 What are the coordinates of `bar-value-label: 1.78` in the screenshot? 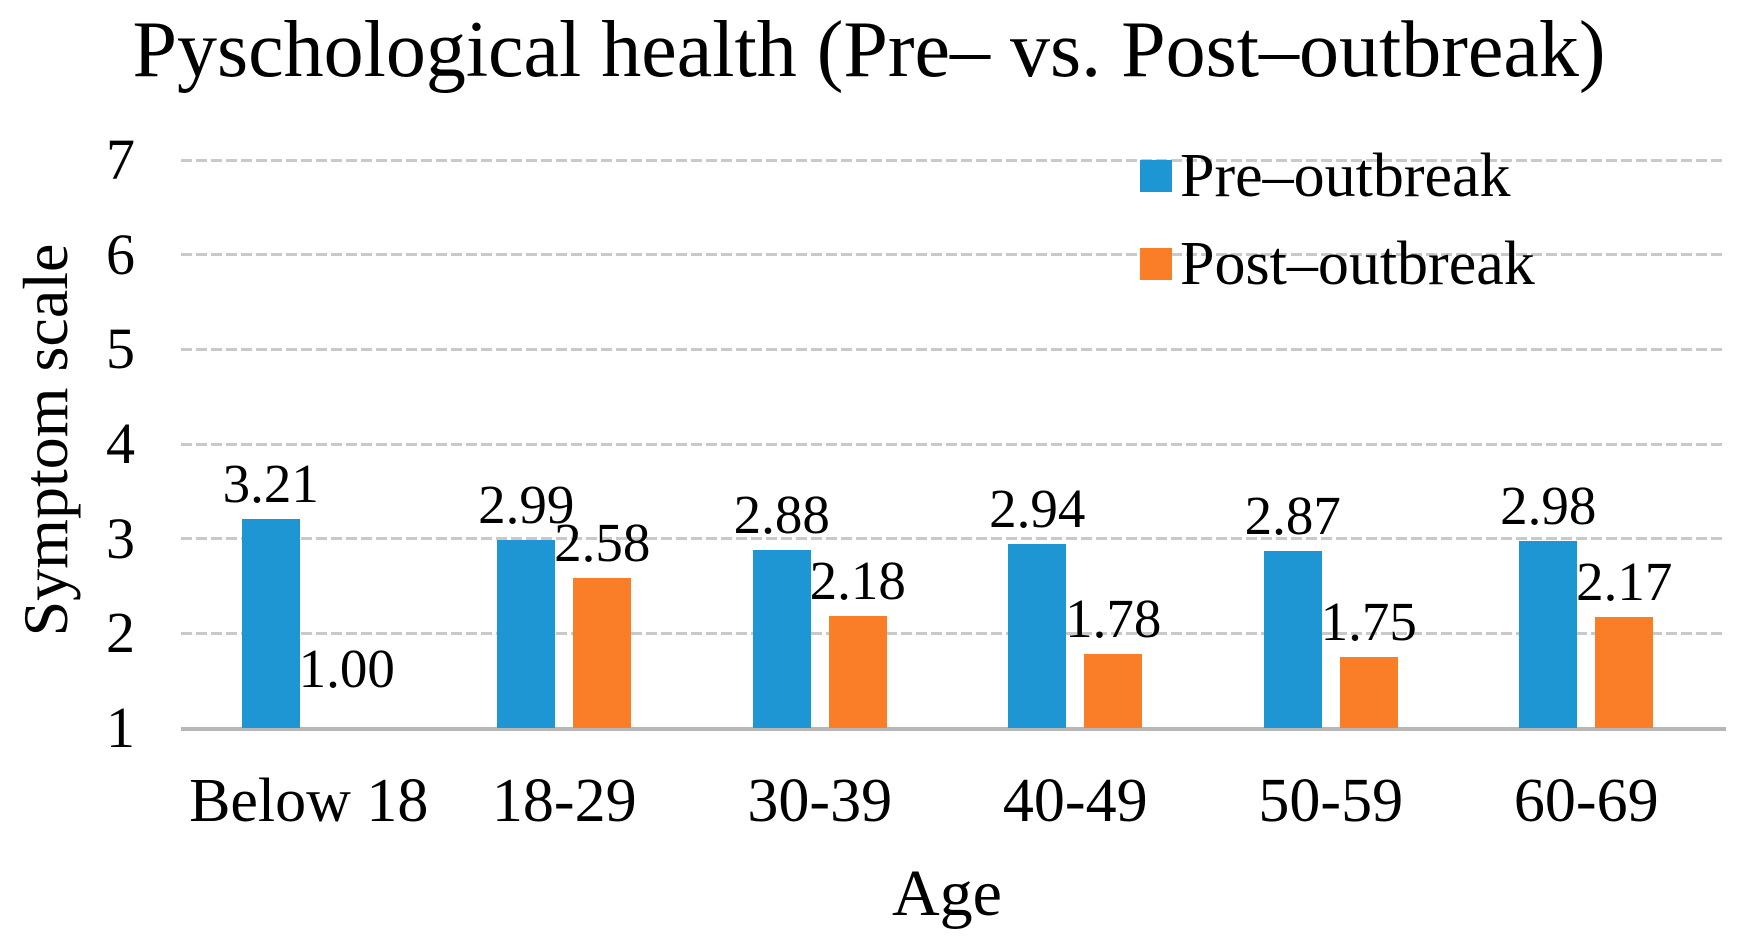 It's located at (1113, 619).